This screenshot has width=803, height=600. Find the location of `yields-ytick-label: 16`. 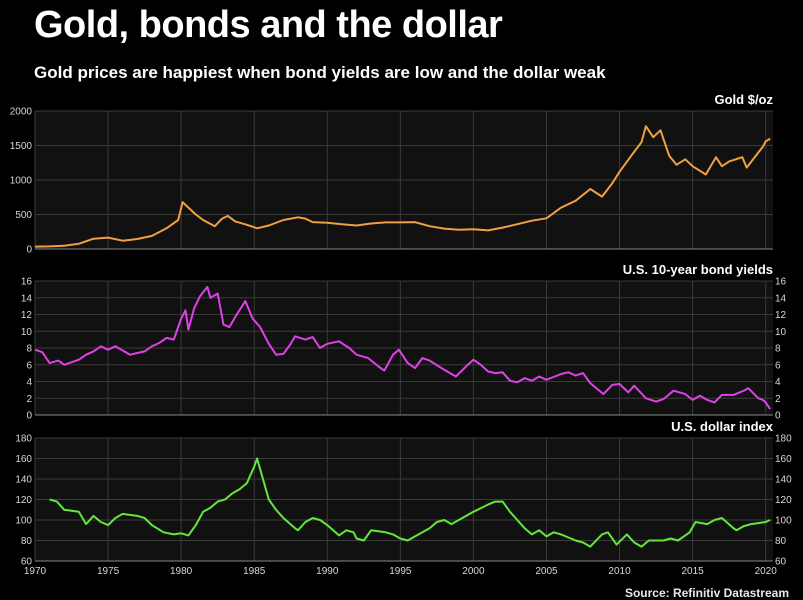

yields-ytick-label: 16 is located at coordinates (27, 282).